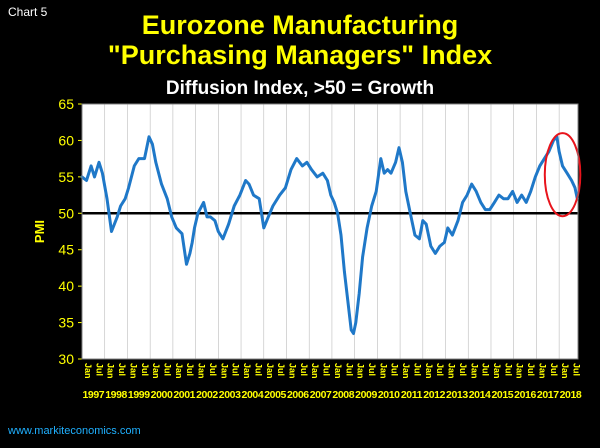 This screenshot has width=600, height=448. What do you see at coordinates (298, 395) in the screenshot?
I see `x-year-label: 2006` at bounding box center [298, 395].